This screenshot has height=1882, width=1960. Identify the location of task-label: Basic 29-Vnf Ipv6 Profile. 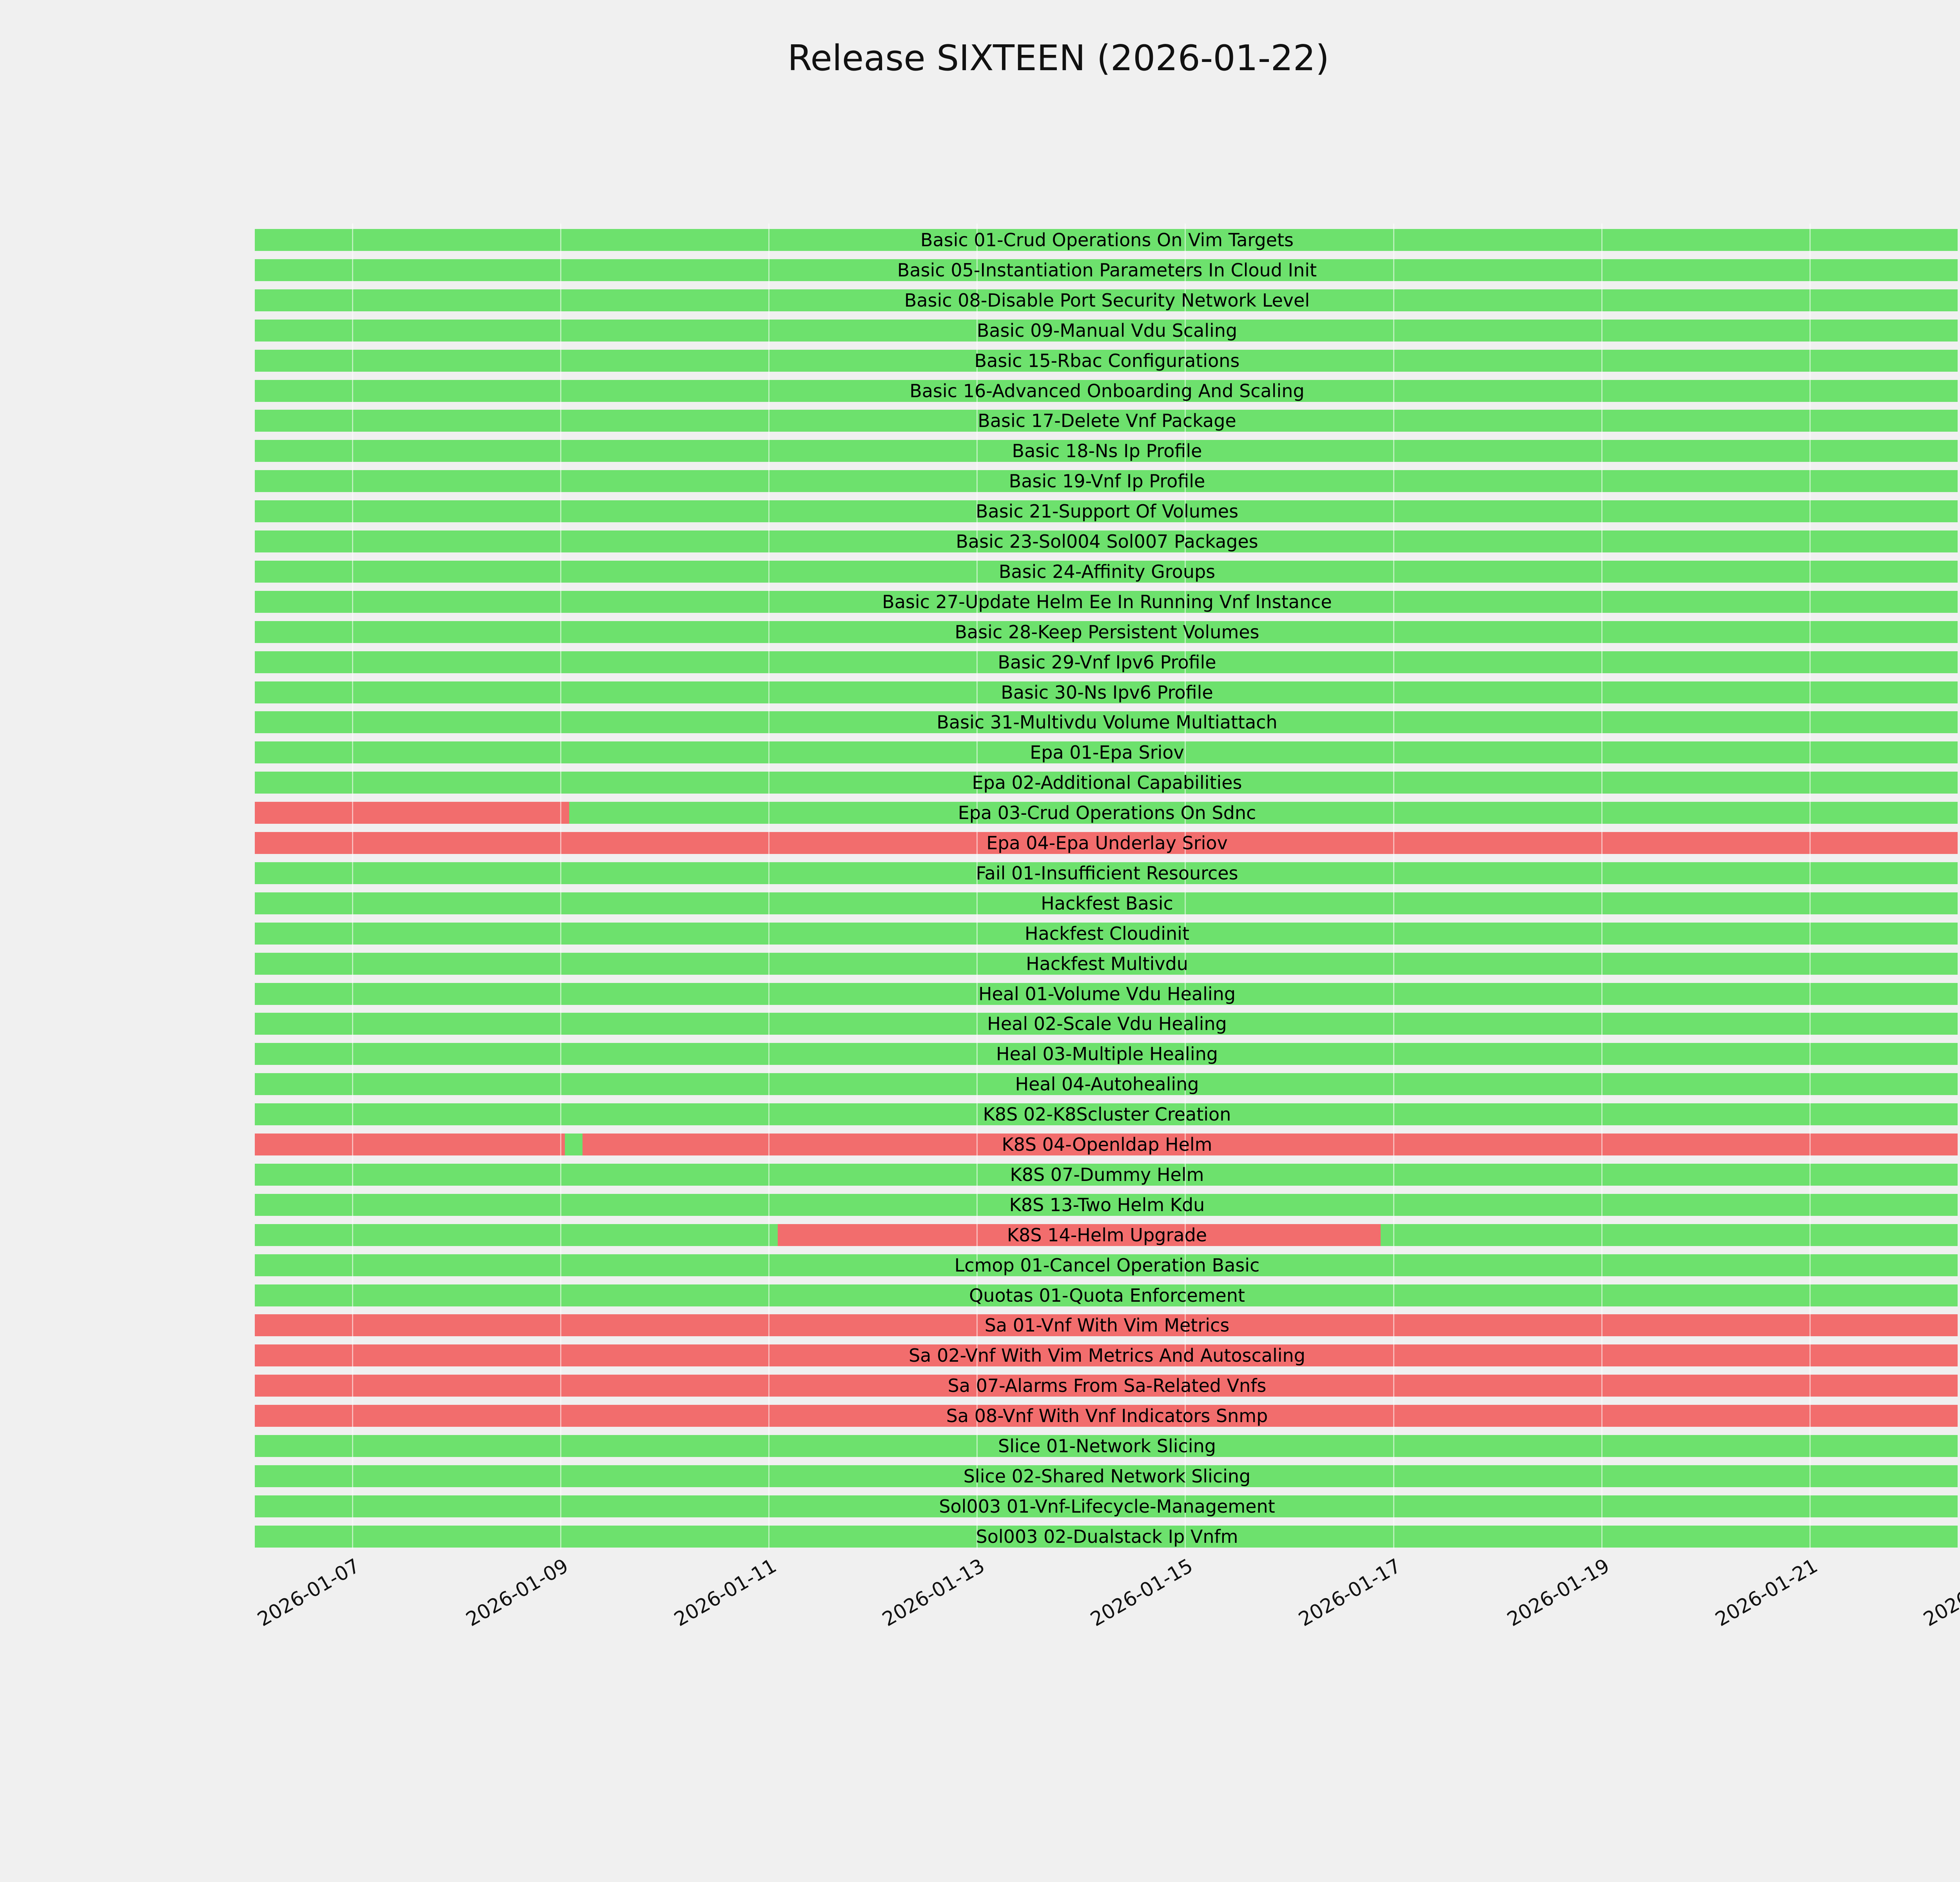
(1107, 662).